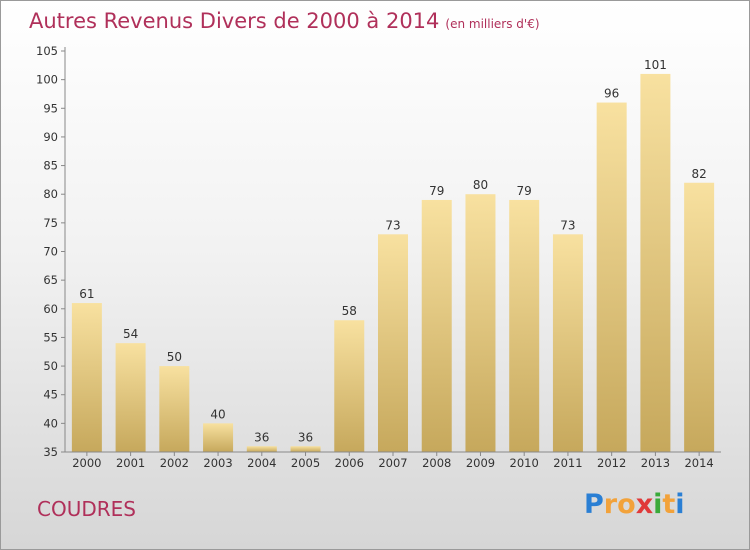 The height and width of the screenshot is (550, 750). I want to click on bar-value-label: 50, so click(174, 357).